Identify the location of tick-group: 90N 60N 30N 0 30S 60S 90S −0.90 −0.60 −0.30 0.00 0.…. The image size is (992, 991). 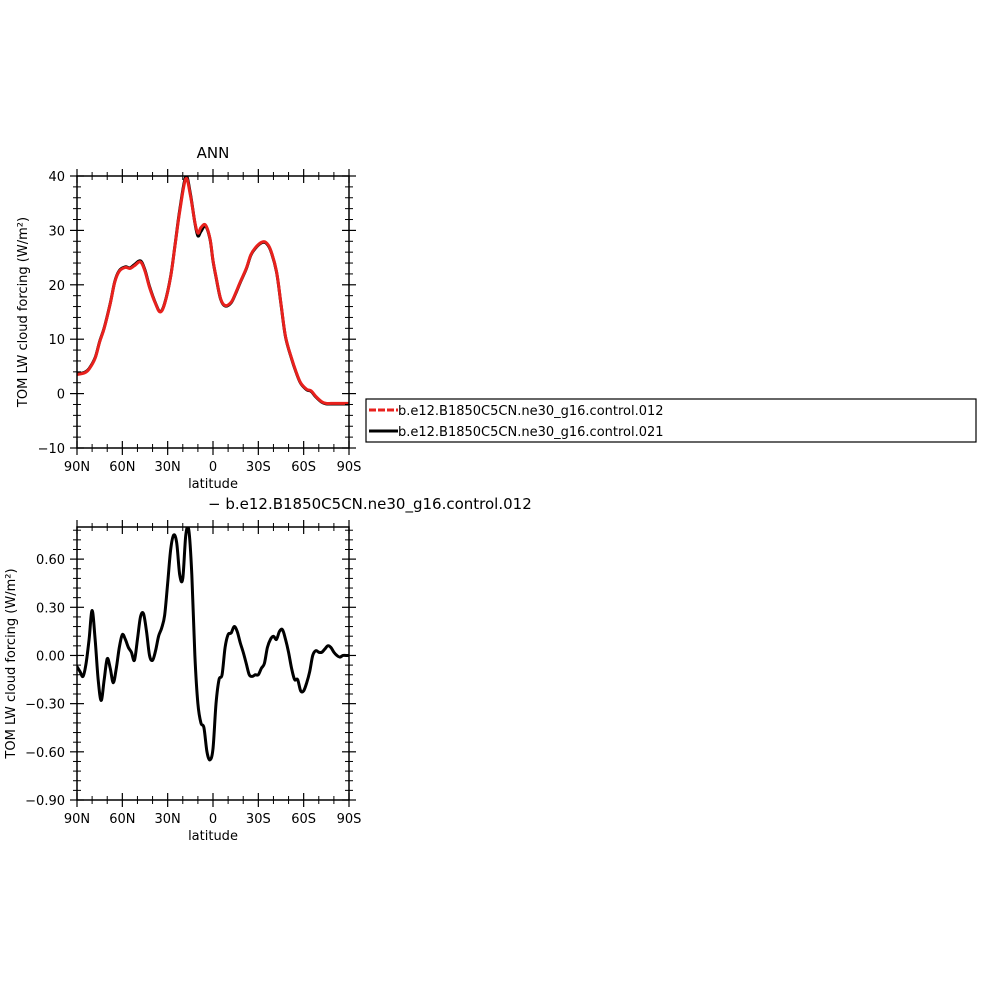
(193, 673).